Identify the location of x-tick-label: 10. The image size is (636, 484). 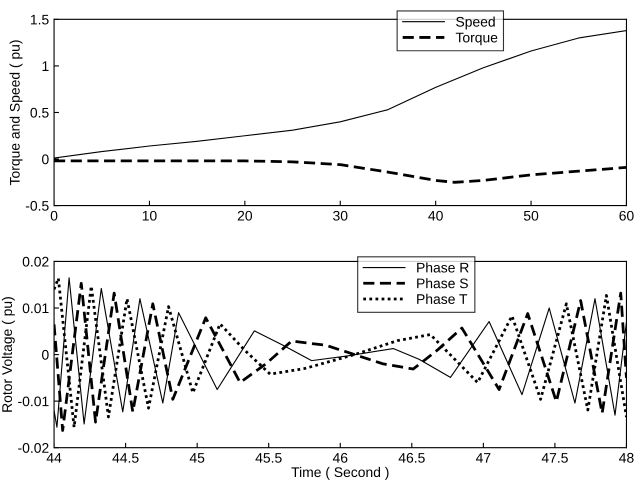
(149, 215).